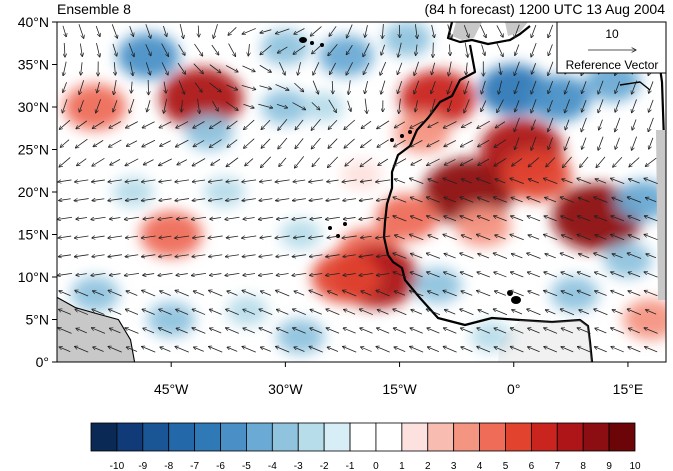 Image resolution: width=673 pixels, height=471 pixels. What do you see at coordinates (220, 466) in the screenshot?
I see `colorbar-label: -6` at bounding box center [220, 466].